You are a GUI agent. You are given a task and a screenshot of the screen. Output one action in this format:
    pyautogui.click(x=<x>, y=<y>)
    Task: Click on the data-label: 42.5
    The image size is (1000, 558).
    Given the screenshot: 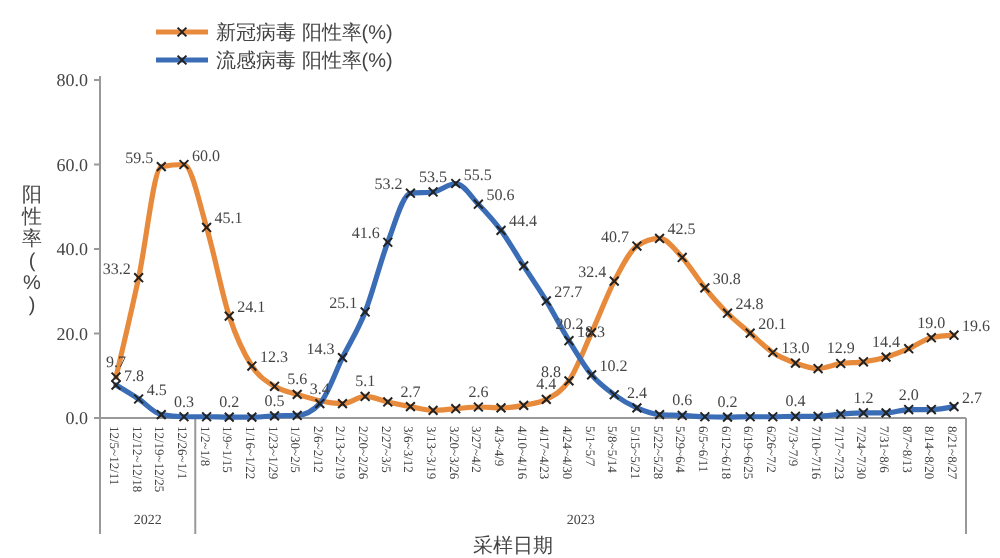 What is the action you would take?
    pyautogui.click(x=681, y=229)
    